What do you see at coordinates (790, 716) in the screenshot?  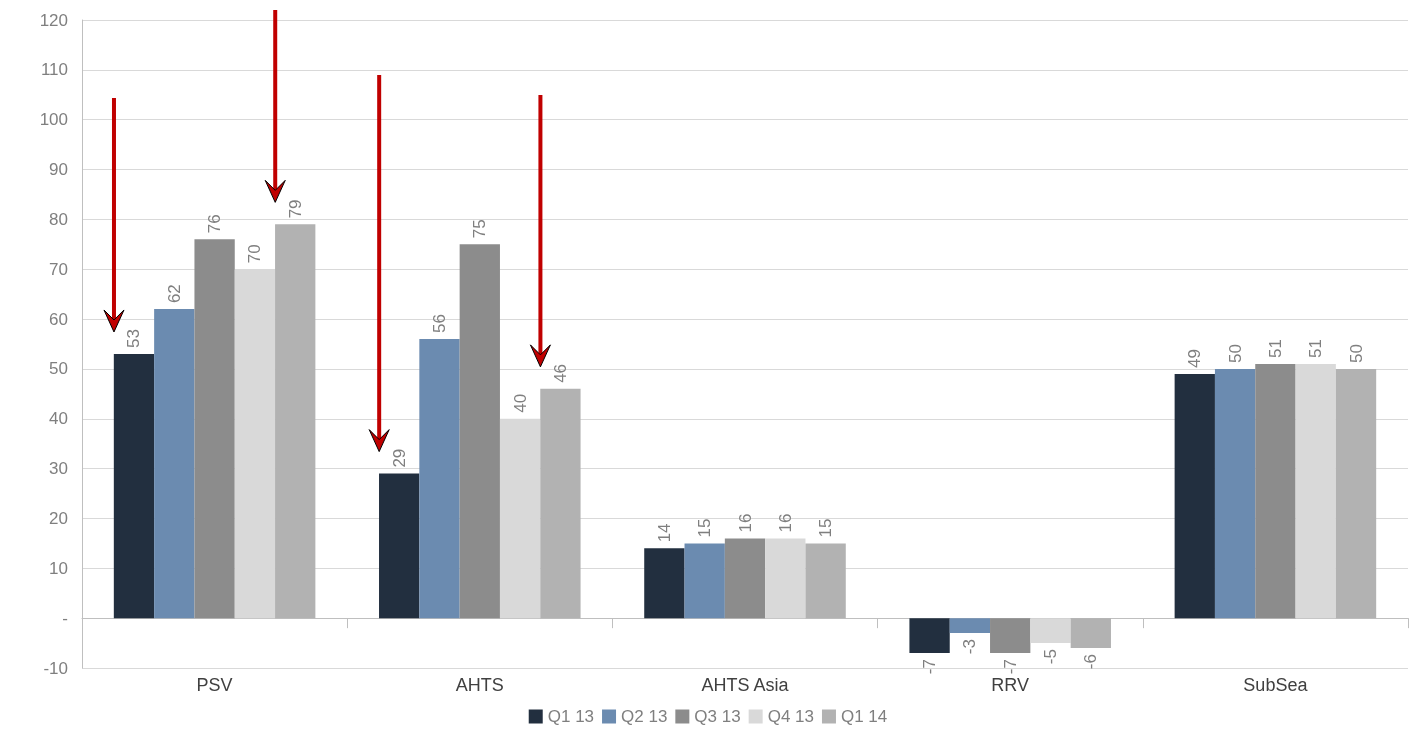 I see `legend-label: Q4 13` at bounding box center [790, 716].